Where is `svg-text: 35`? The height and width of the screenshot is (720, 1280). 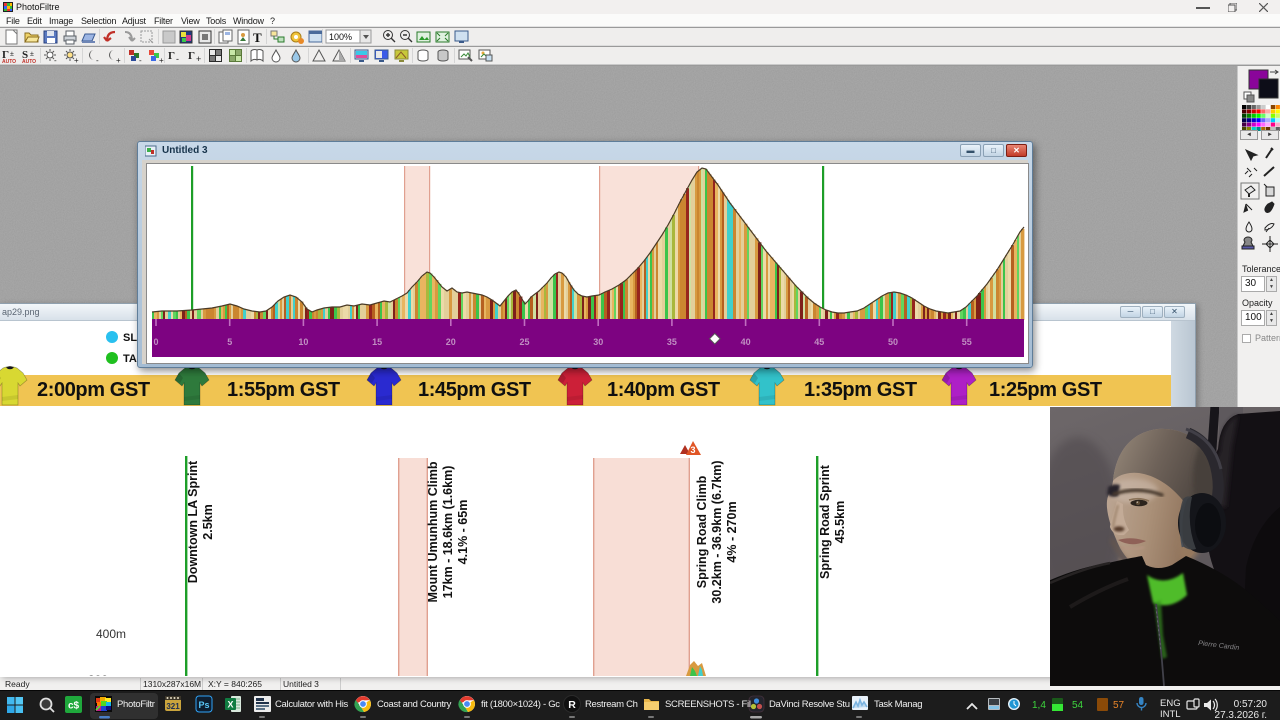
svg-text: 35 is located at coordinates (672, 342).